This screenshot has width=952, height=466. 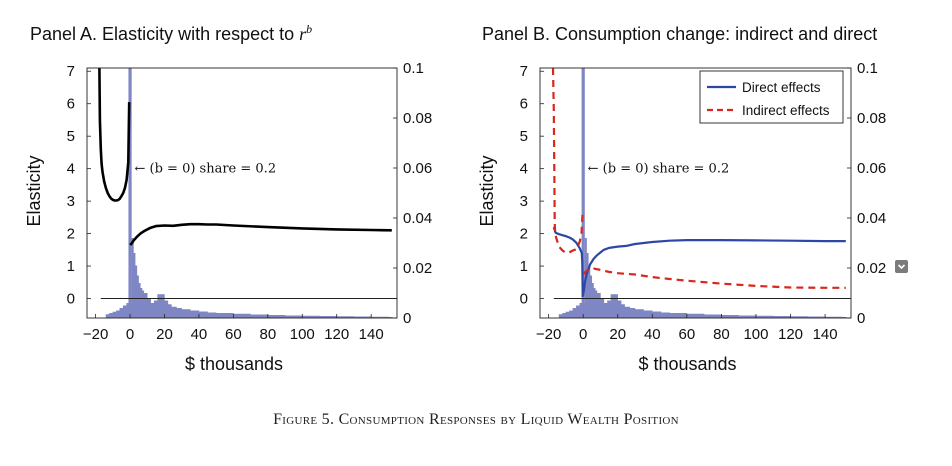 I want to click on panel-b-indirect-line, so click(x=714, y=278).